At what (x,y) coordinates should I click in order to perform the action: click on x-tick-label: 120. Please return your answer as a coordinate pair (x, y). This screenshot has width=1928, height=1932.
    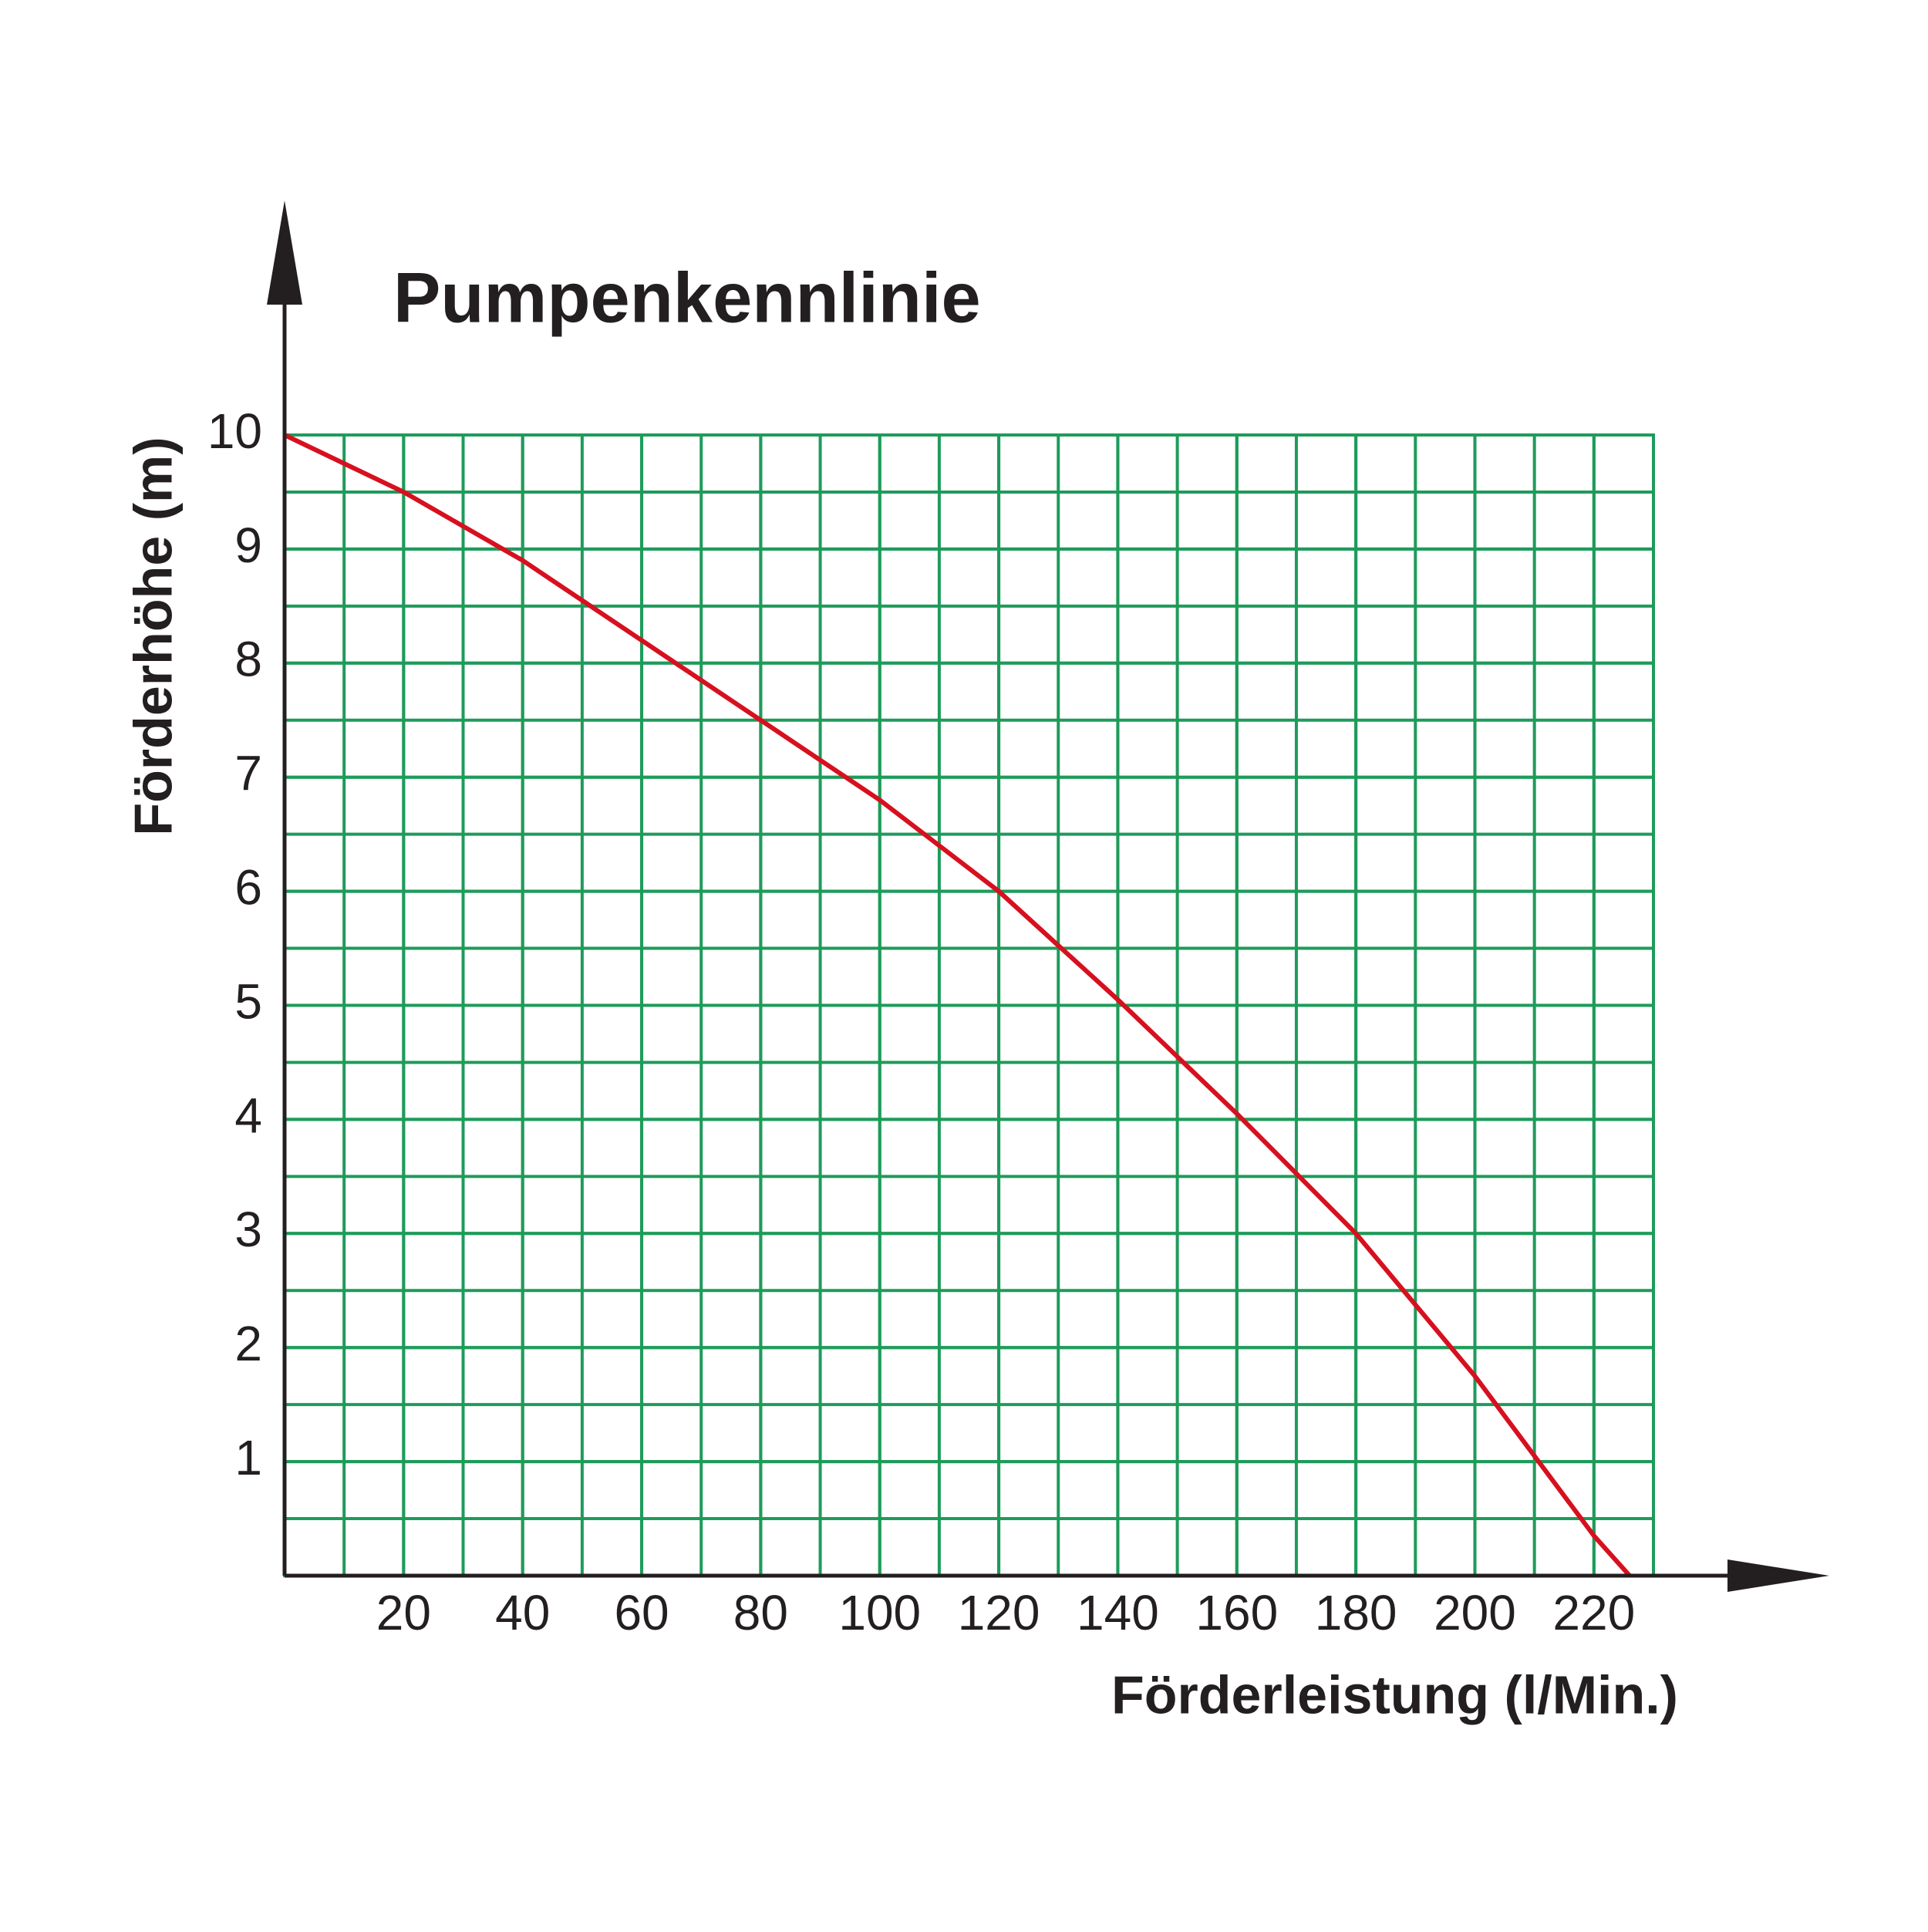
    Looking at the image, I should click on (999, 1612).